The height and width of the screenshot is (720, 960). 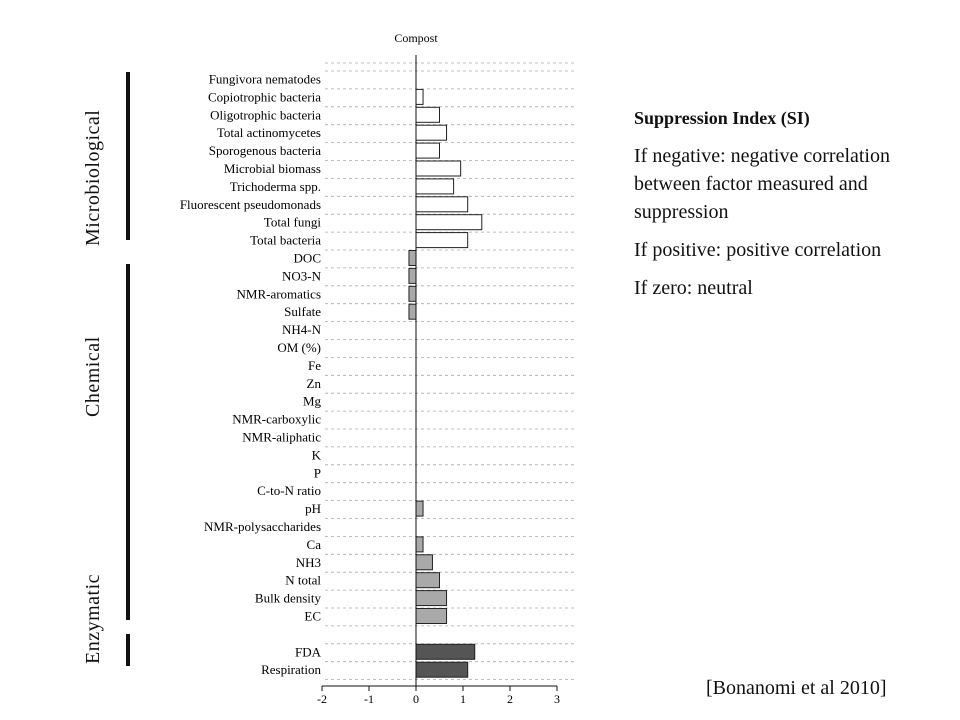 What do you see at coordinates (449, 222) in the screenshot?
I see `bar-total-fungi` at bounding box center [449, 222].